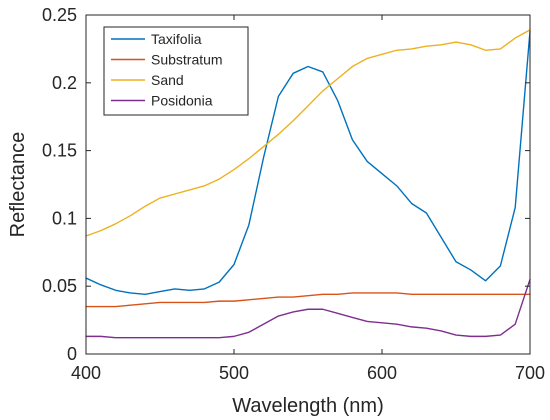 The height and width of the screenshot is (420, 550). Describe the element at coordinates (18, 185) in the screenshot. I see `y-axis-title: Reflectance` at that location.